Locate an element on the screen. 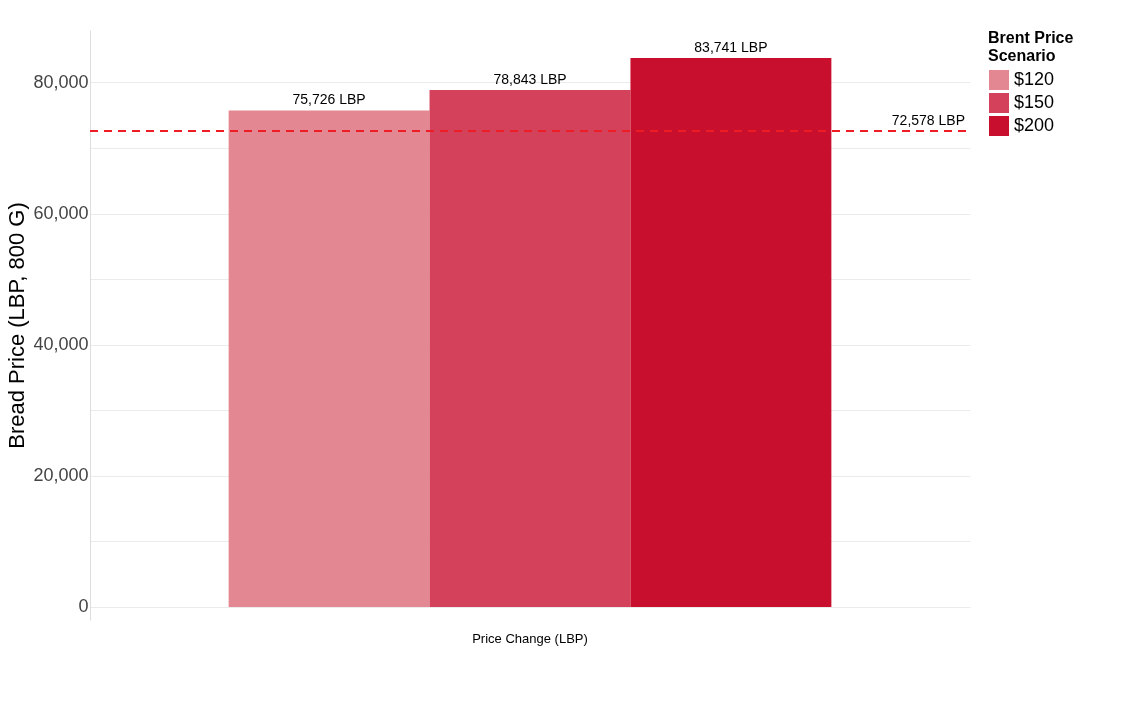 This screenshot has height=716, width=1145. ref-line-label: 72,578 LBP is located at coordinates (928, 120).